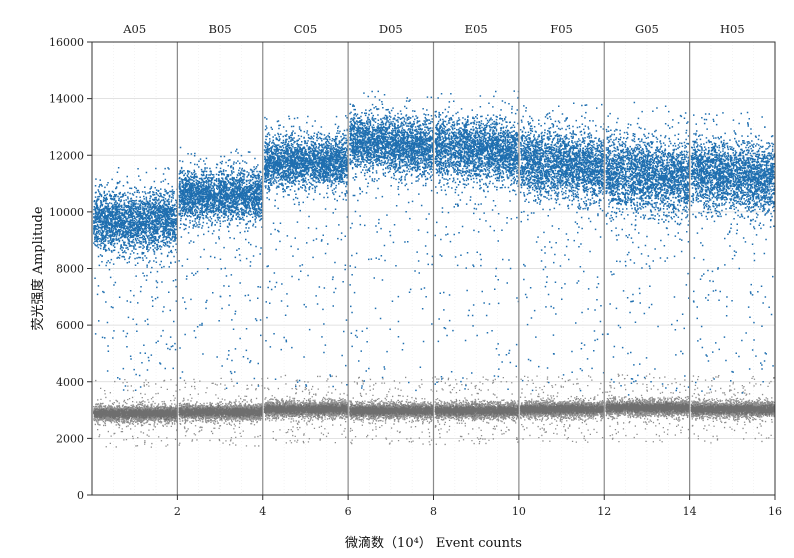 Image resolution: width=794 pixels, height=558 pixels. I want to click on well-label: A05, so click(134, 29).